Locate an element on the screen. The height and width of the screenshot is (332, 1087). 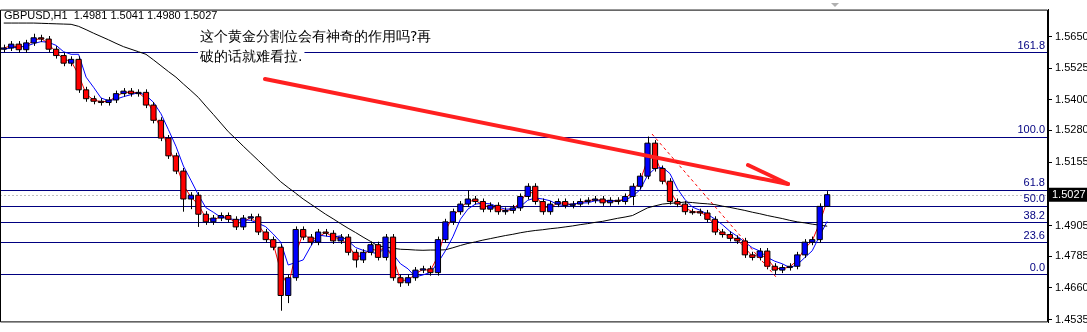
annotation: 50.0 is located at coordinates (1034, 198).